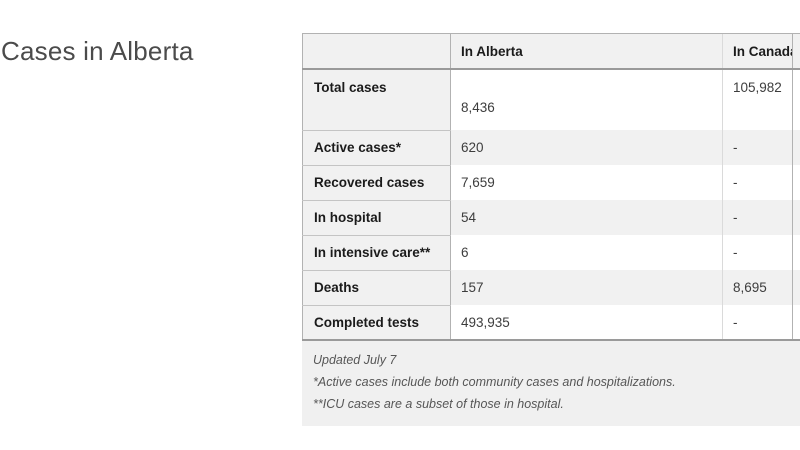 Image resolution: width=800 pixels, height=450 pixels. What do you see at coordinates (586, 99) in the screenshot?
I see `cell-alberta-value: 8,436` at bounding box center [586, 99].